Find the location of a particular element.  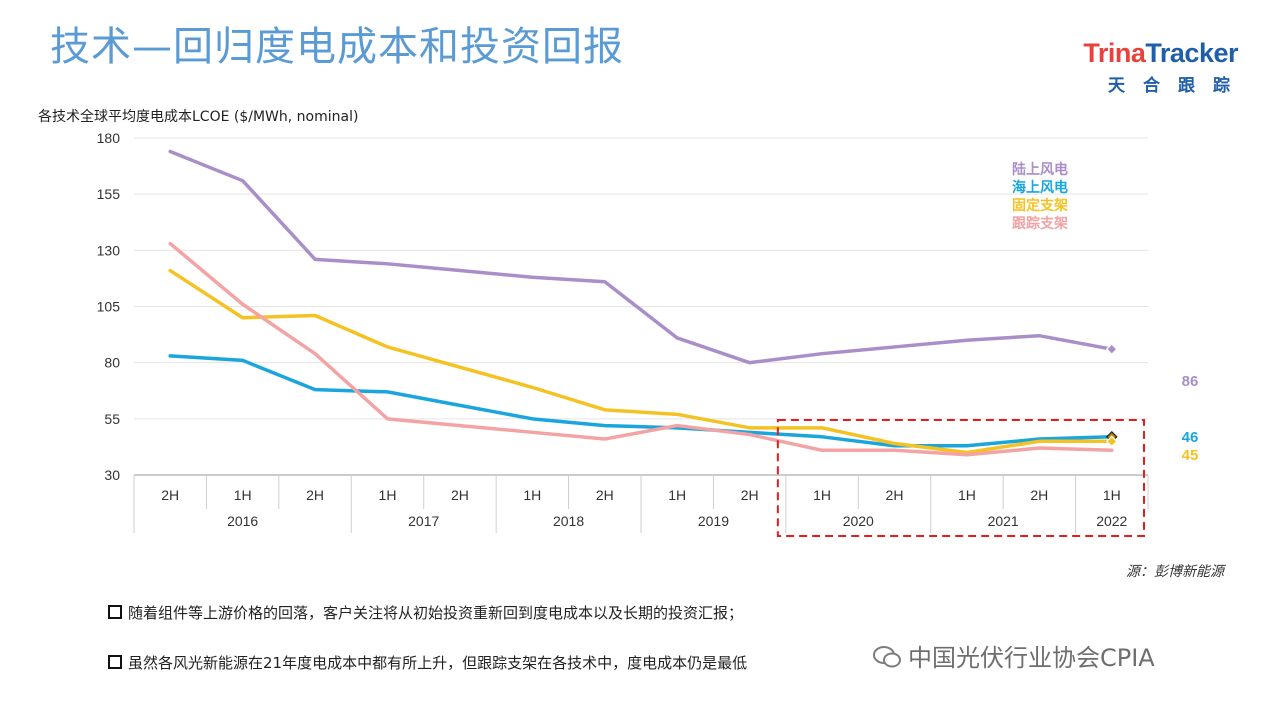

year-label: 2016 is located at coordinates (242, 521).